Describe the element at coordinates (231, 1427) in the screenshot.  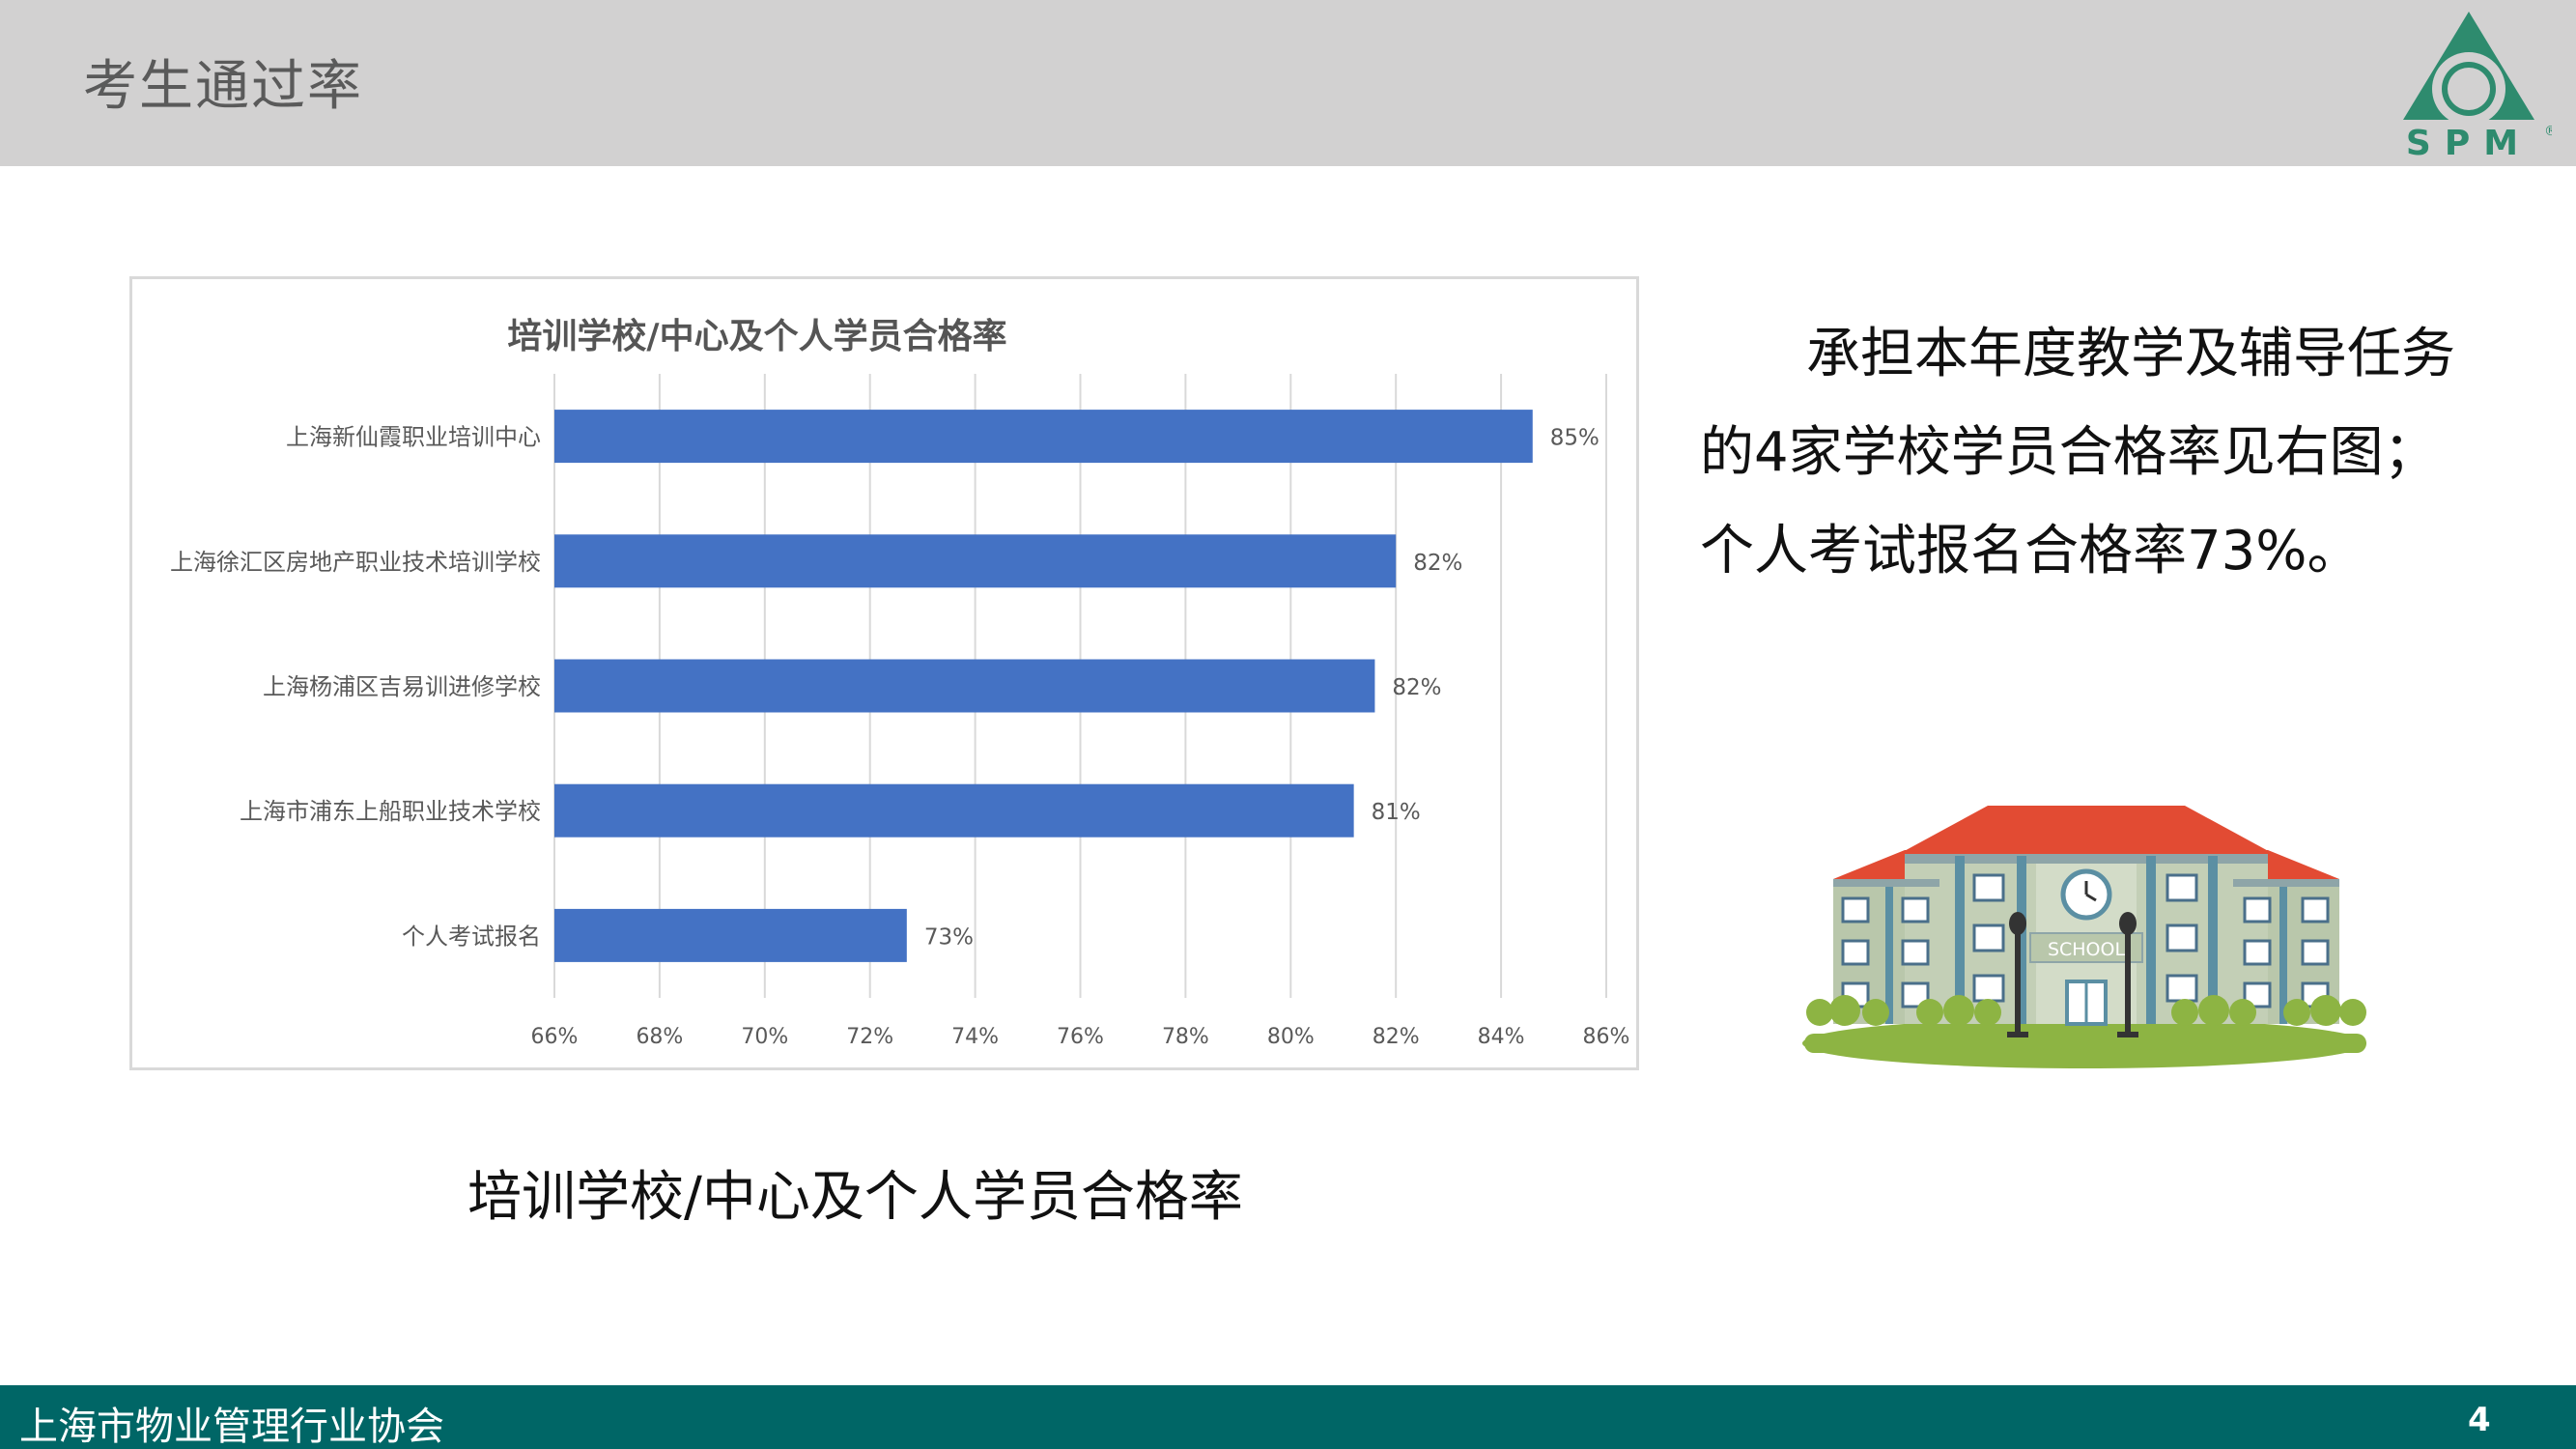
I see `organization-name: 上海市物业管理行业协会` at that location.